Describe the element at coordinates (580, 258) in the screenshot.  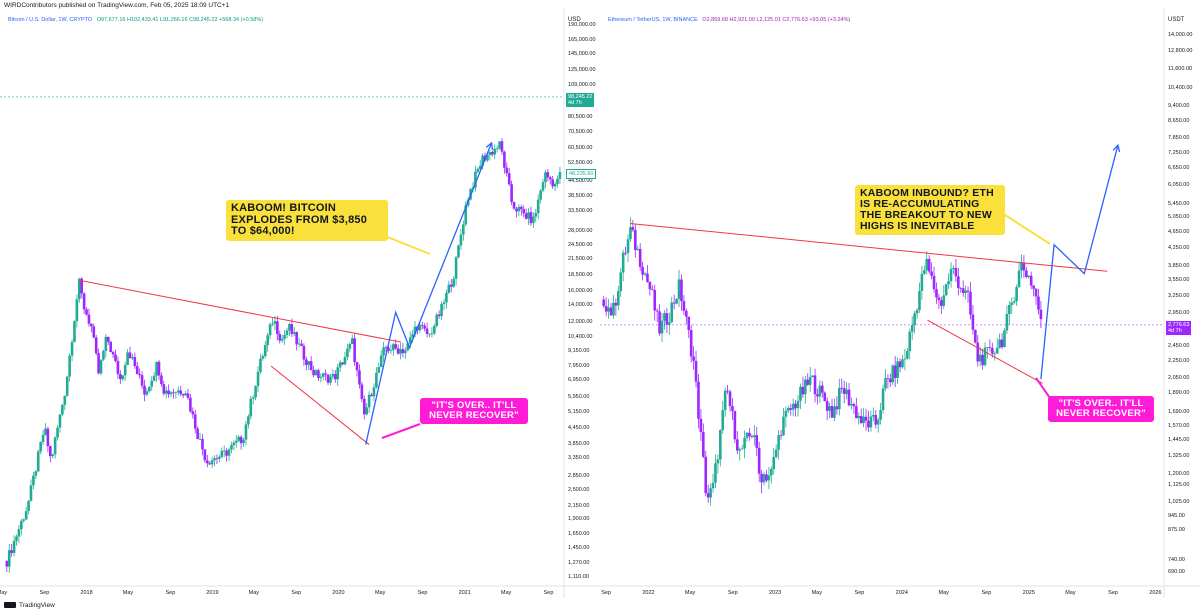
I see `btc-y-tick-label: 21,500.00` at that location.